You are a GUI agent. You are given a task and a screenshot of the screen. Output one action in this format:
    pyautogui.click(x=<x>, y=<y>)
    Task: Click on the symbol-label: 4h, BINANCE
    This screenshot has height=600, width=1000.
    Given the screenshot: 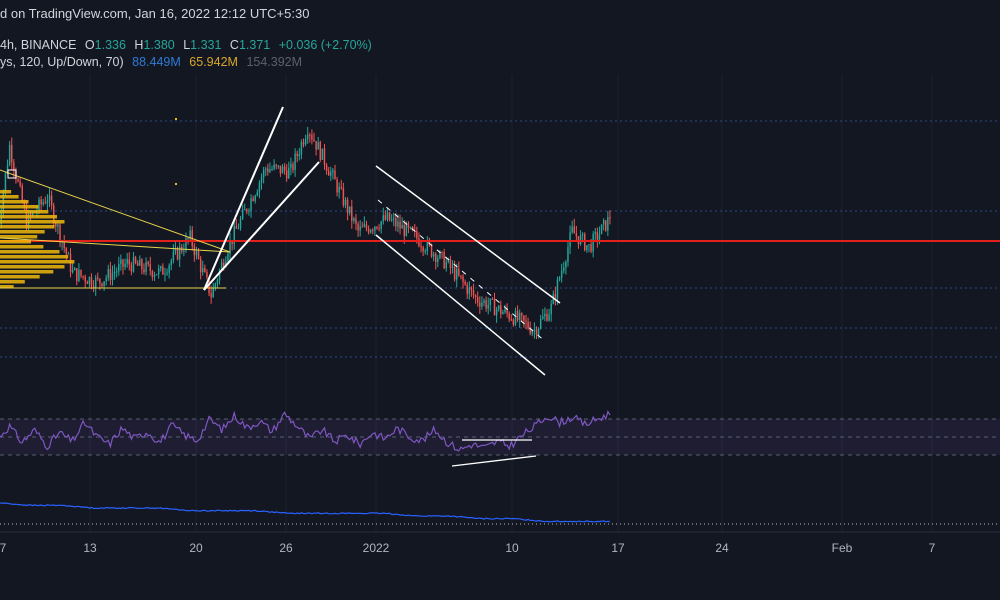 What is the action you would take?
    pyautogui.click(x=38, y=45)
    